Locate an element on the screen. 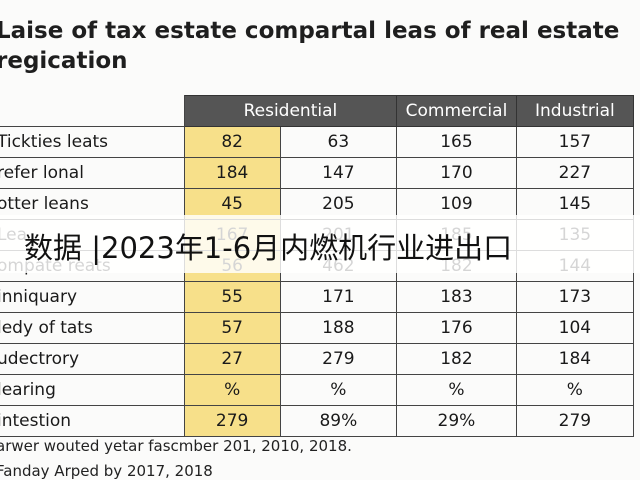 The image size is (640, 480). row-label: refer lonal is located at coordinates (92, 173).